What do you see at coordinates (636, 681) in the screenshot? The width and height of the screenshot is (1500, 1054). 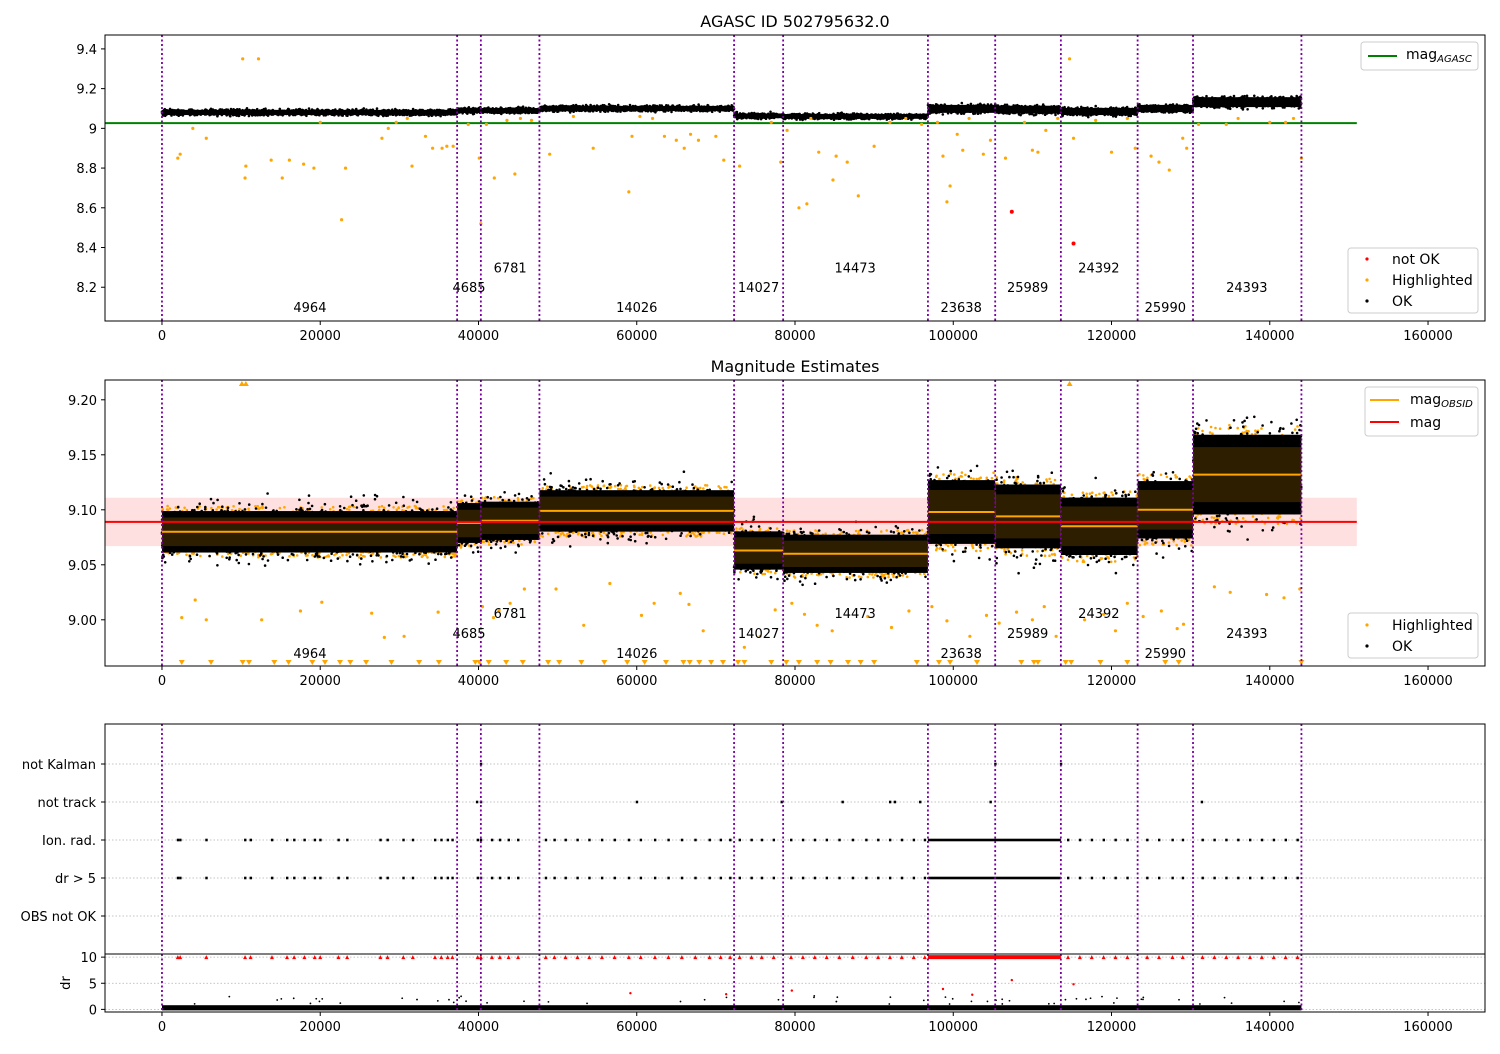 I see `p2-xtick-label: 60000` at bounding box center [636, 681].